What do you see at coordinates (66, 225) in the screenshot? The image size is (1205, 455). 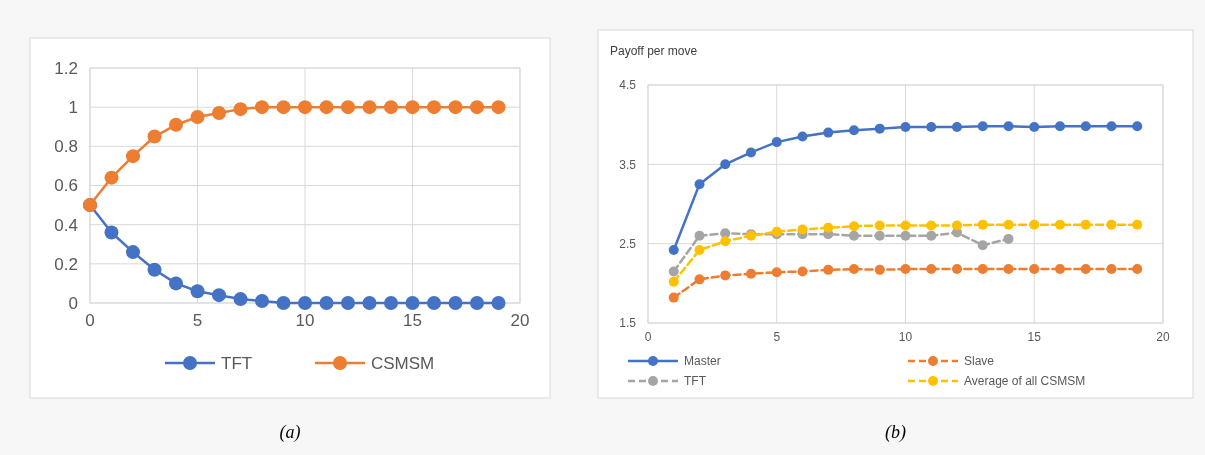 I see `y-tick-label: 0.4` at bounding box center [66, 225].